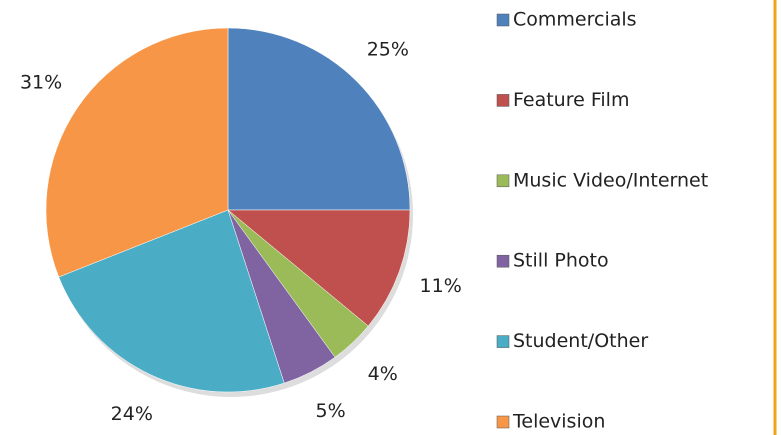  What do you see at coordinates (580, 341) in the screenshot?
I see `legend-label: Student/Other` at bounding box center [580, 341].